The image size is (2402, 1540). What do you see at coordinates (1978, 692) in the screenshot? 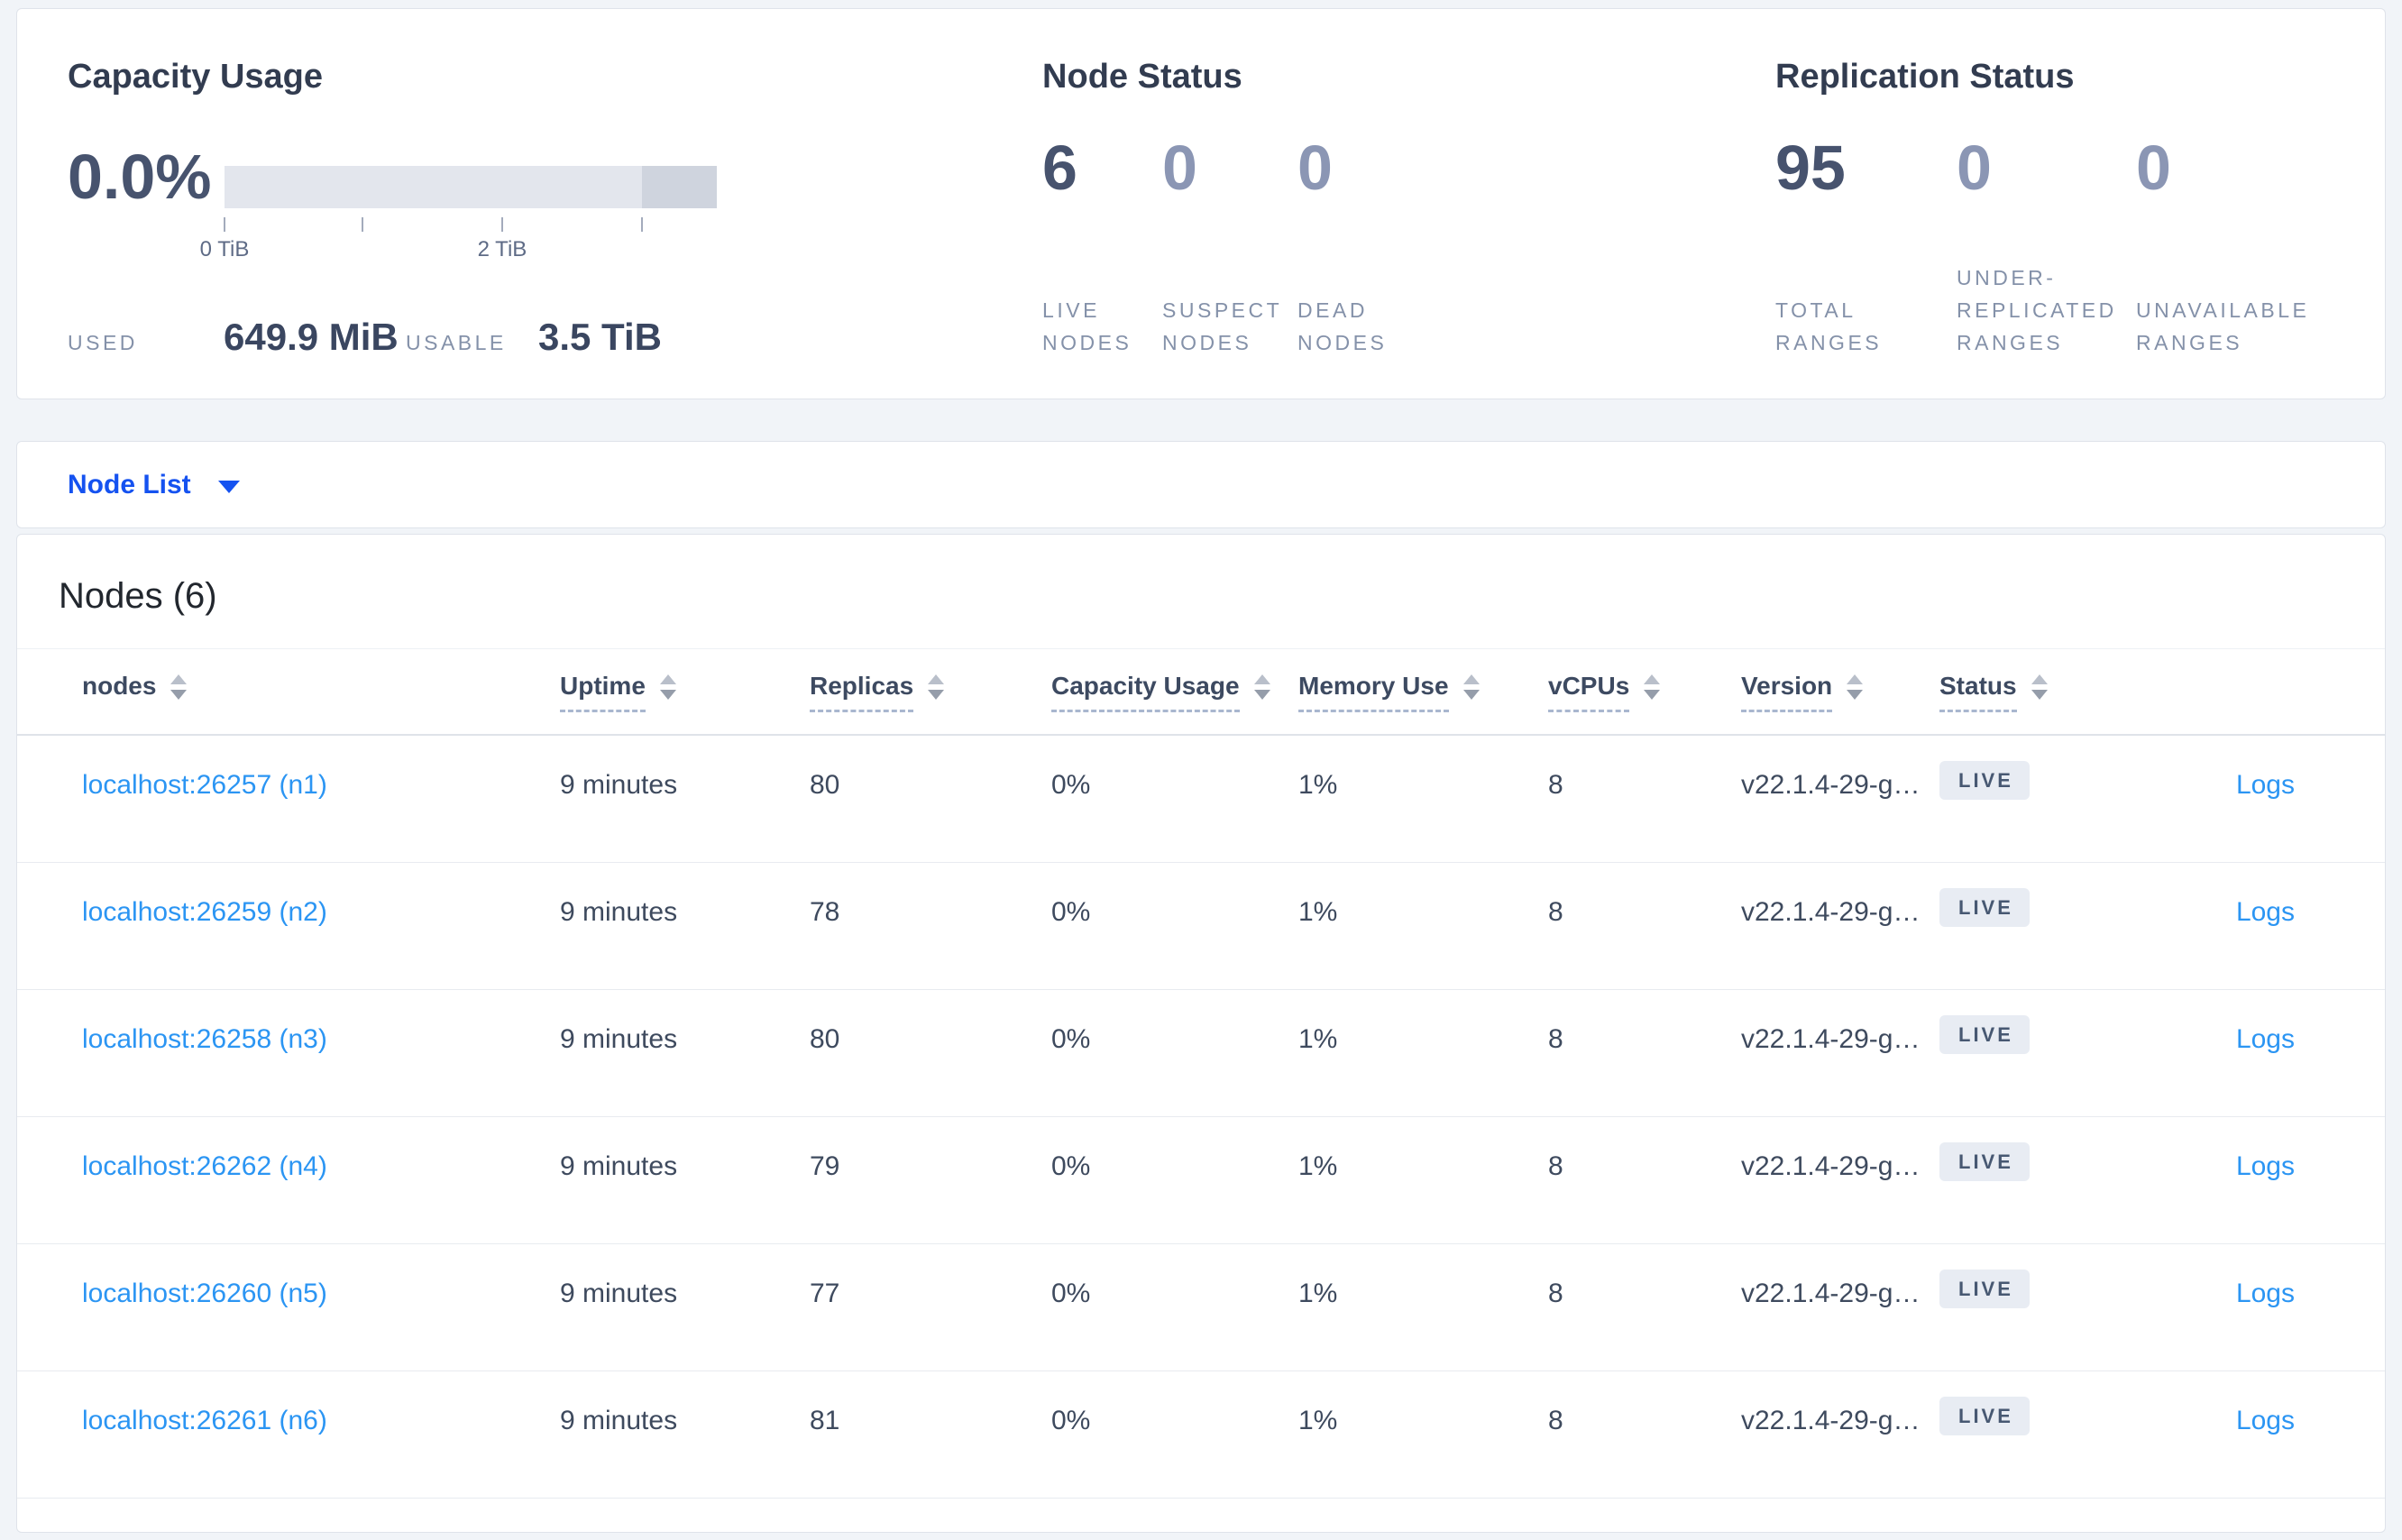
I see `column-header-label: Status` at bounding box center [1978, 692].